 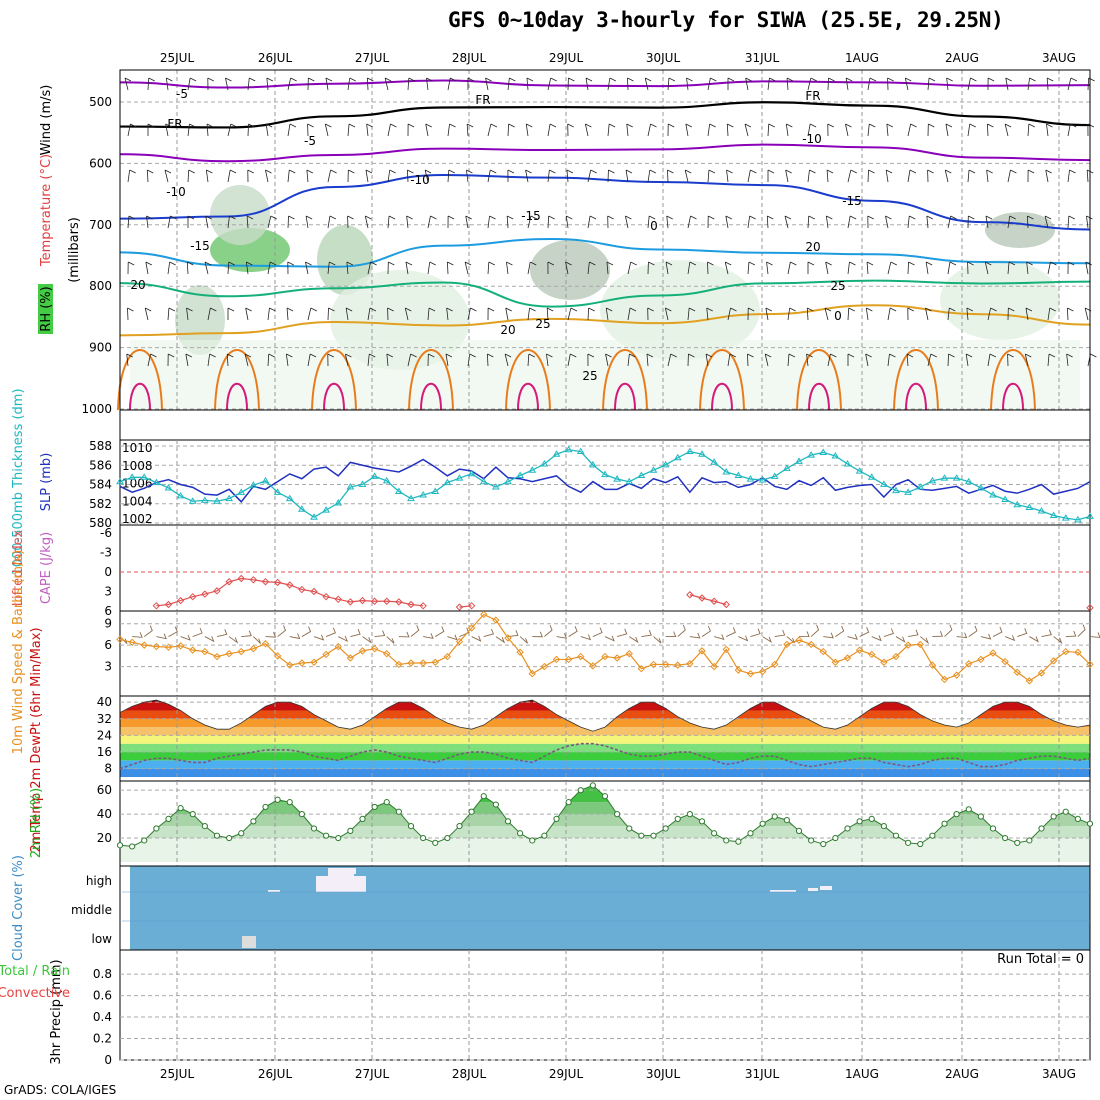 What do you see at coordinates (420, 180) in the screenshot?
I see `contour-label: -10` at bounding box center [420, 180].